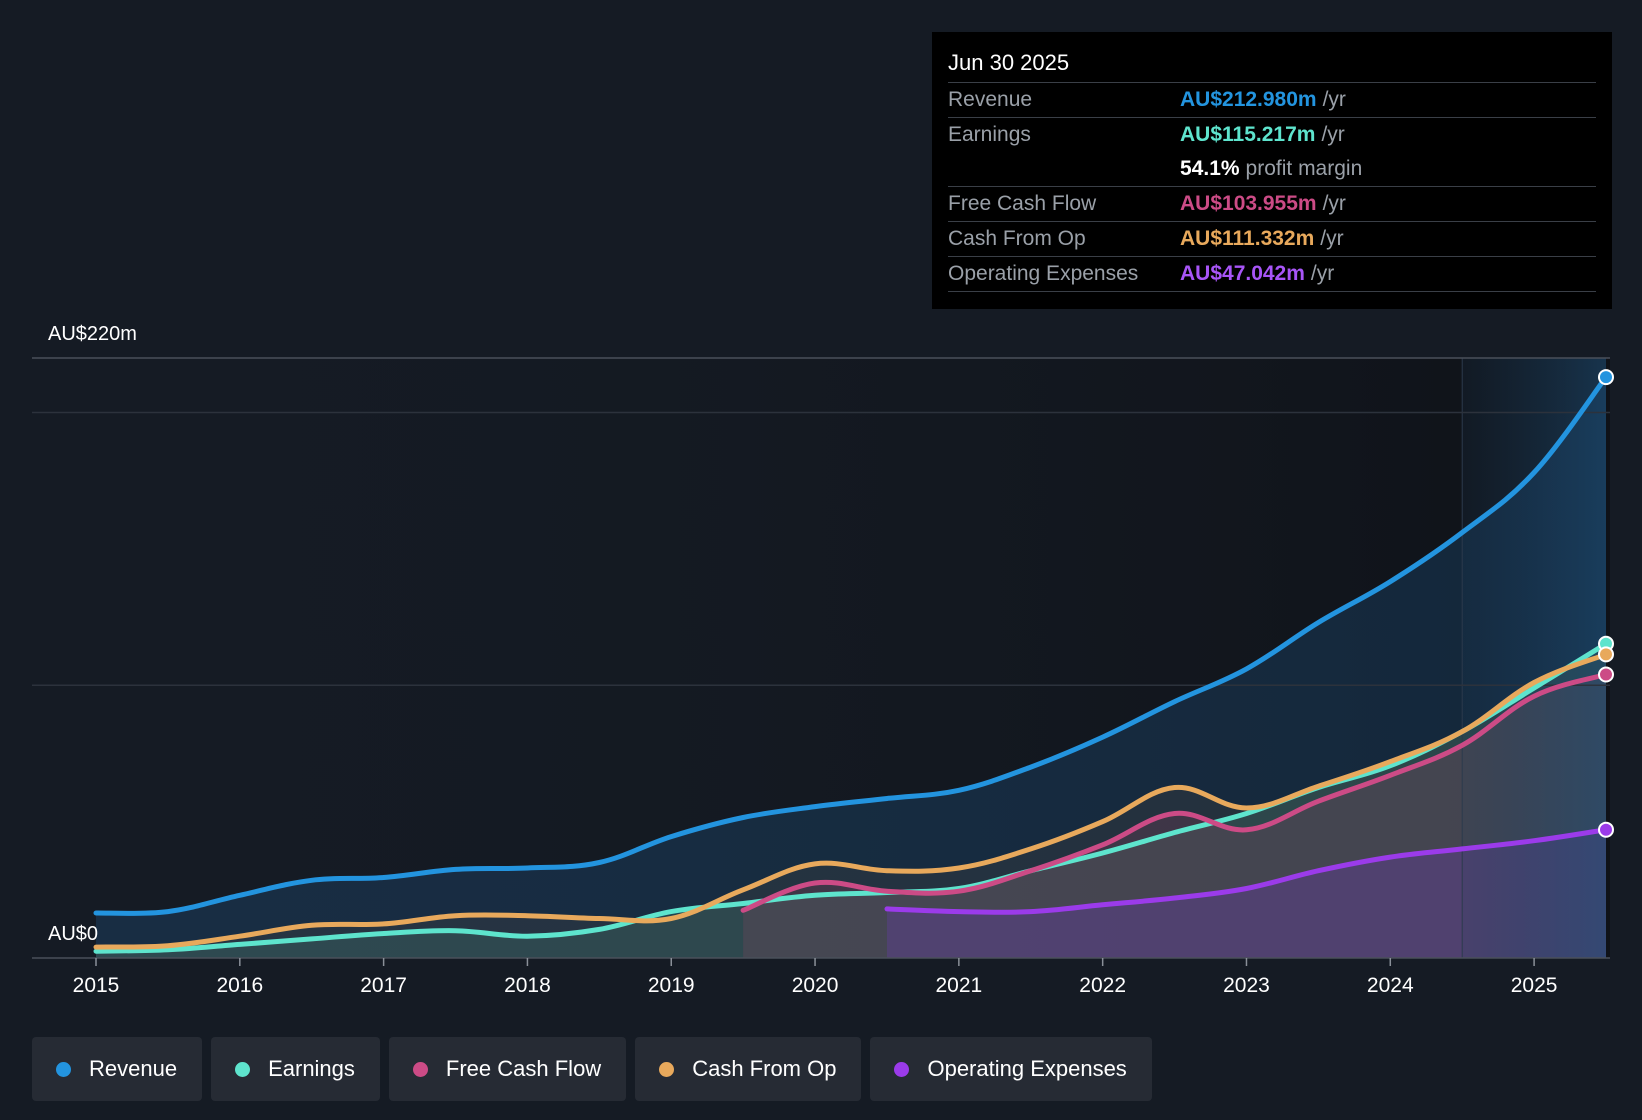 This screenshot has height=1120, width=1642. I want to click on x-tick-label: 2024, so click(1390, 985).